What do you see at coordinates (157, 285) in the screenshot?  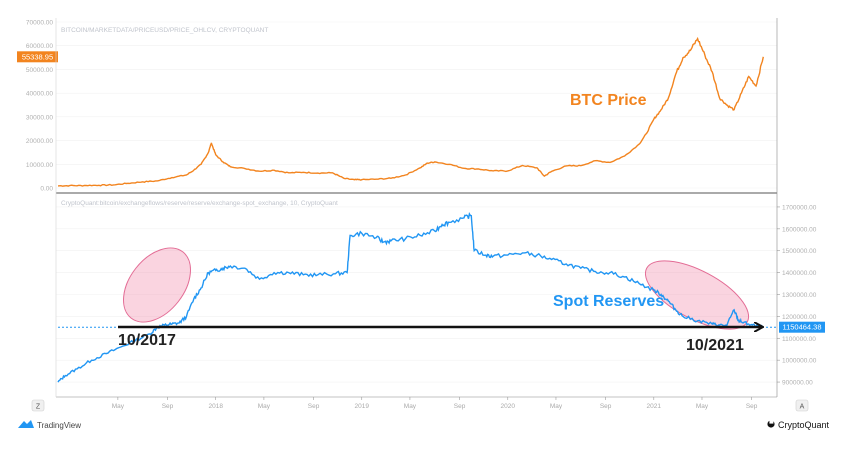 I see `highlight-2017` at bounding box center [157, 285].